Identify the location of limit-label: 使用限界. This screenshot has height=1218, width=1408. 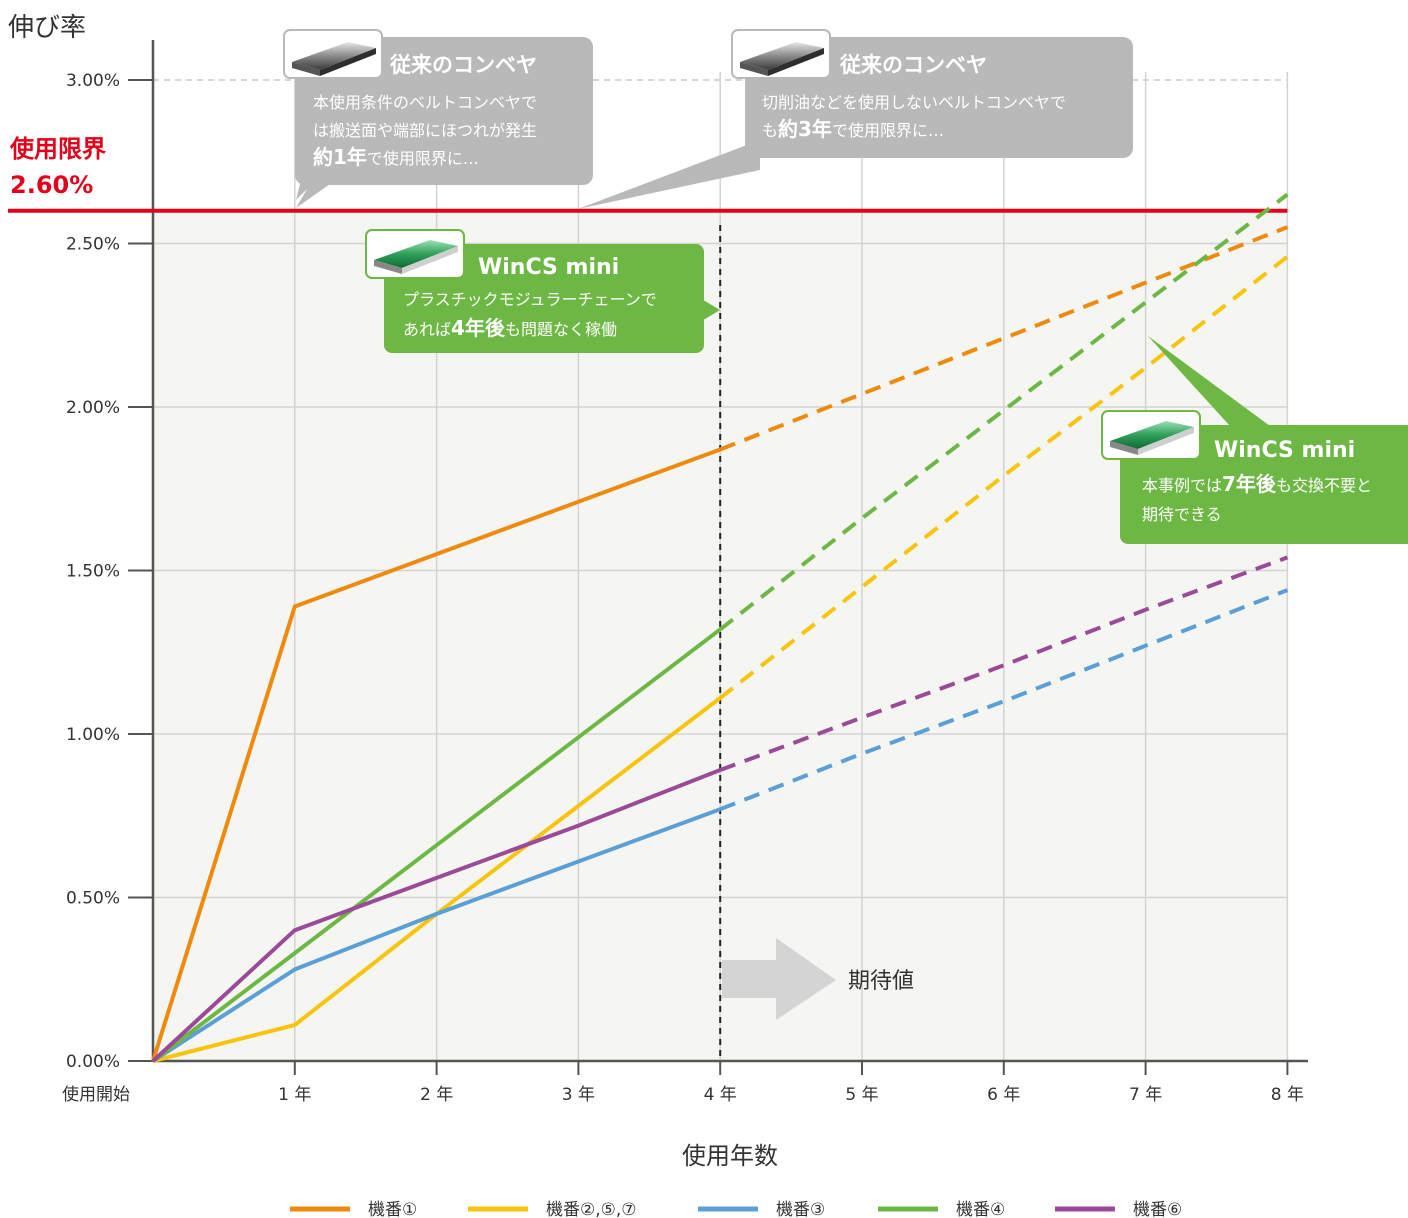
(57, 149).